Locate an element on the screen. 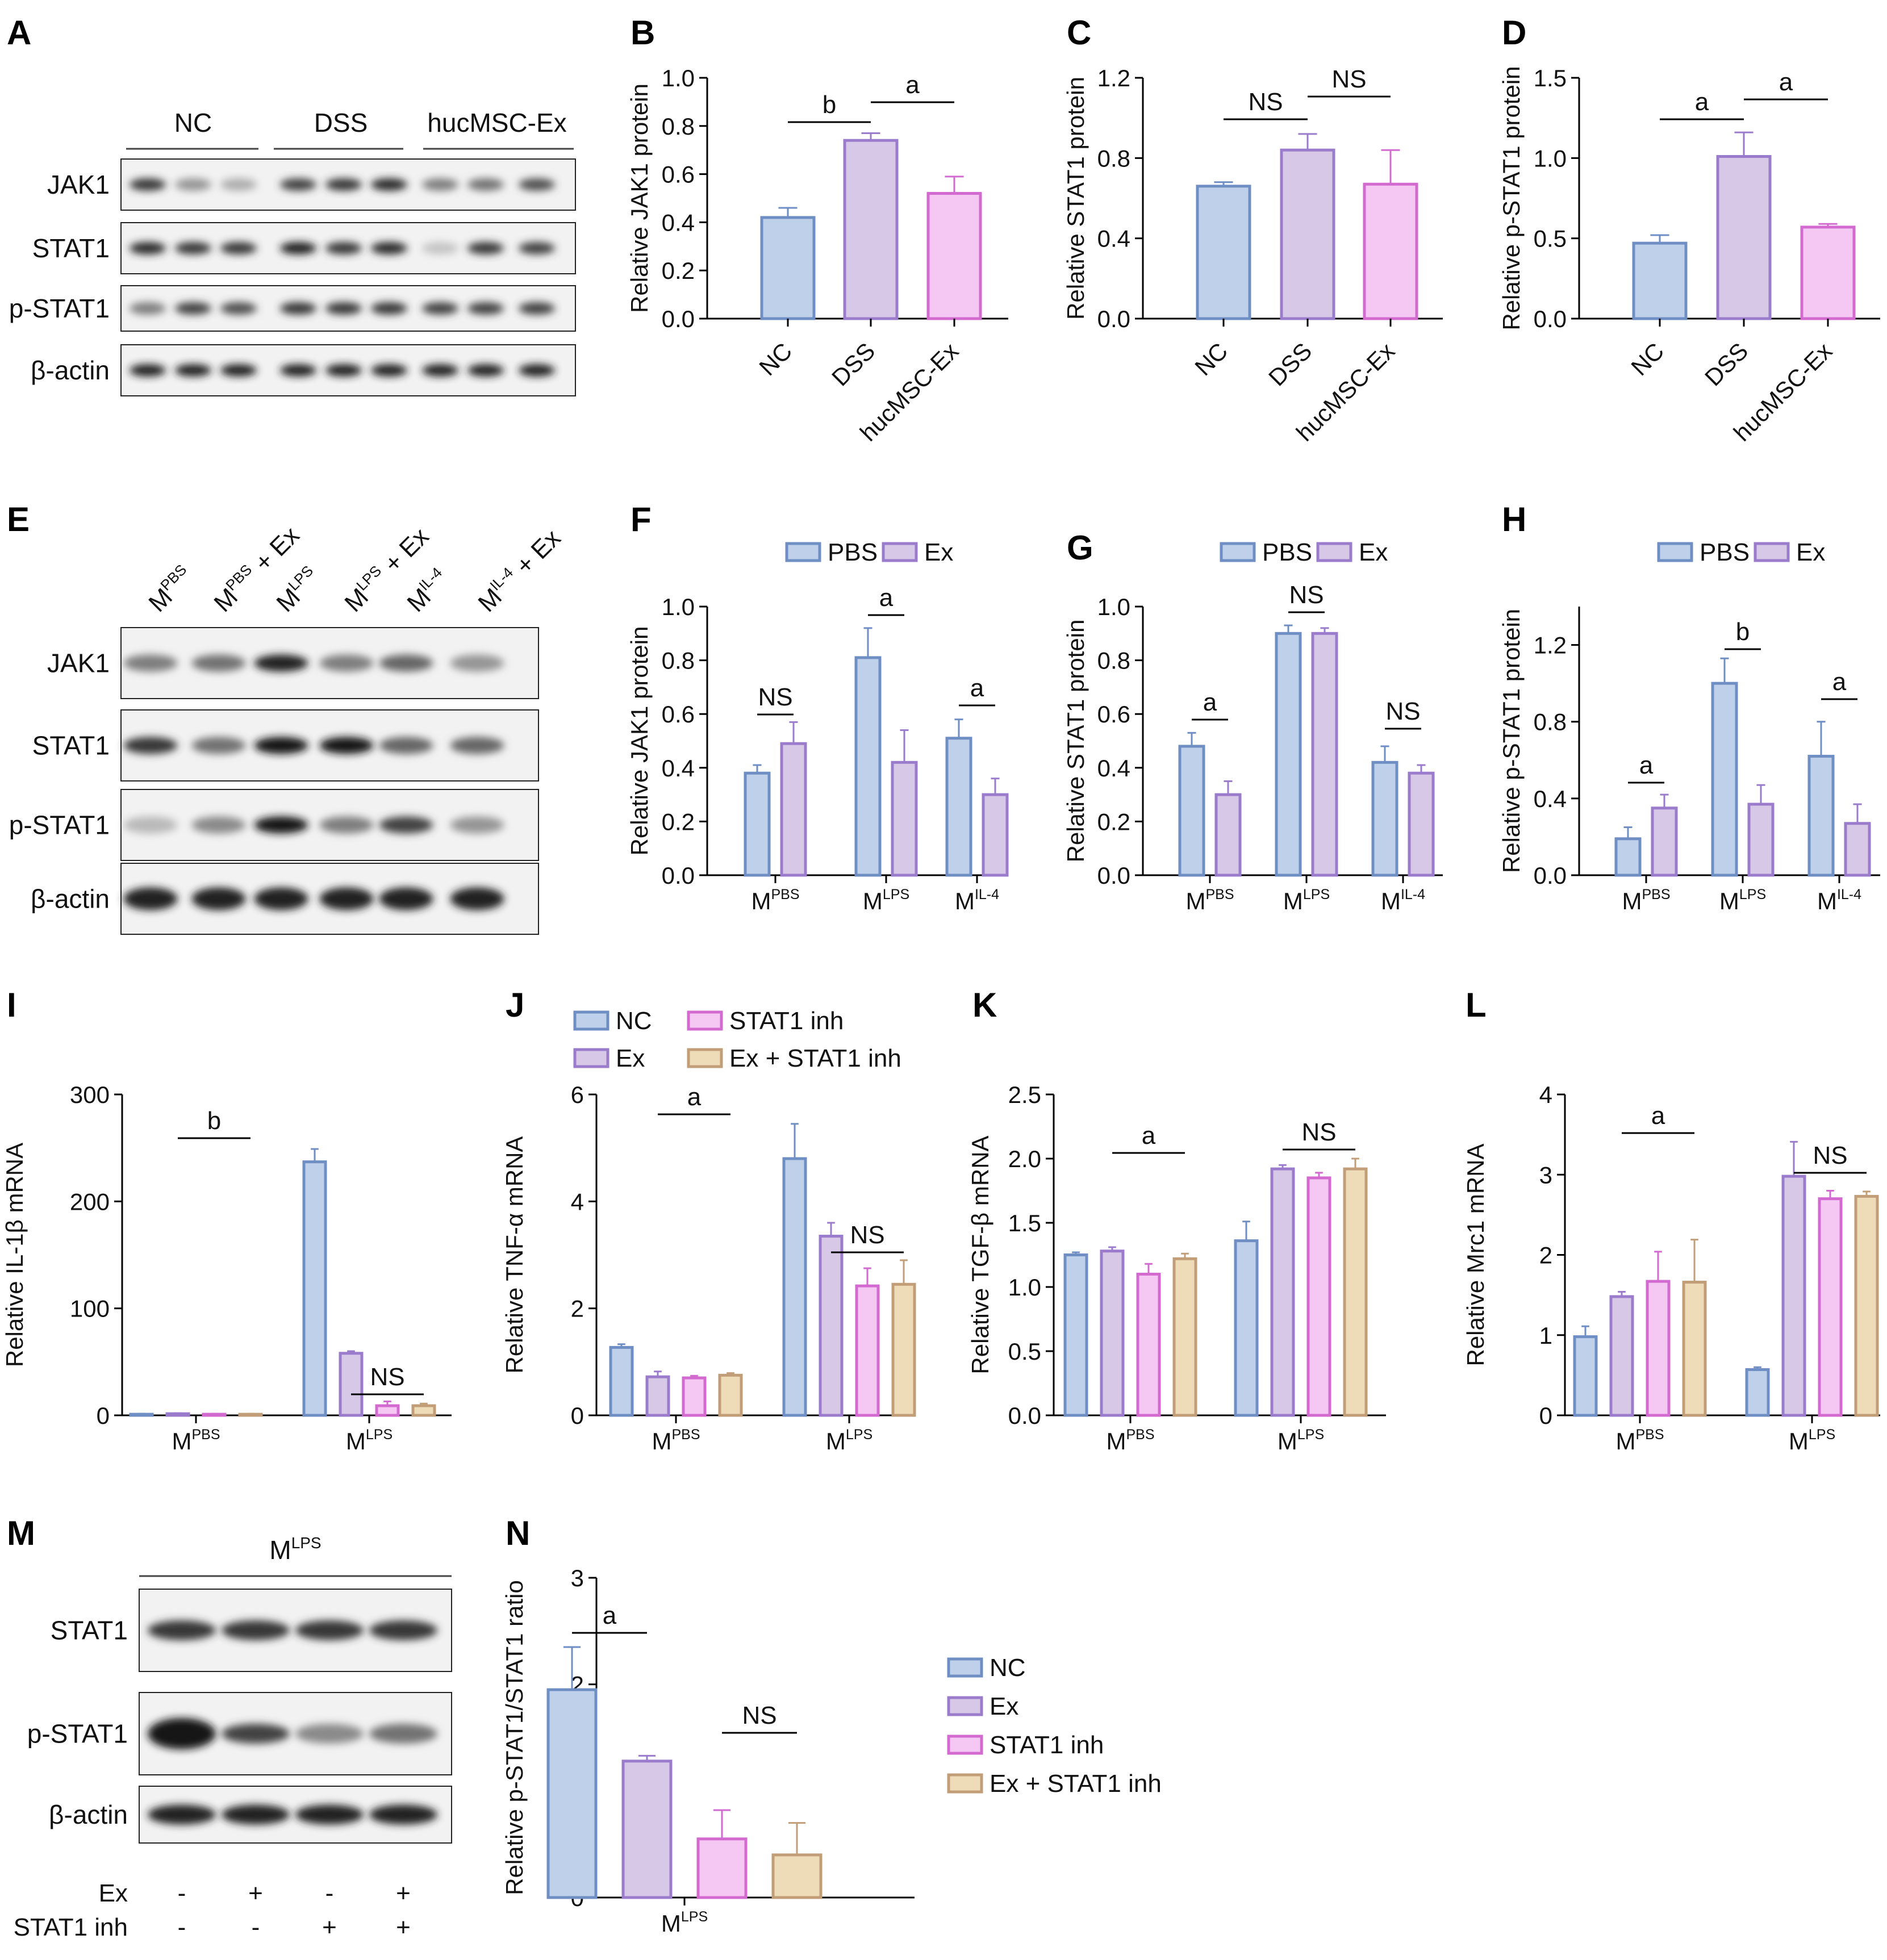 This screenshot has width=1887, height=1960. y-axis-label: Relative JAK1 protein is located at coordinates (639, 198).